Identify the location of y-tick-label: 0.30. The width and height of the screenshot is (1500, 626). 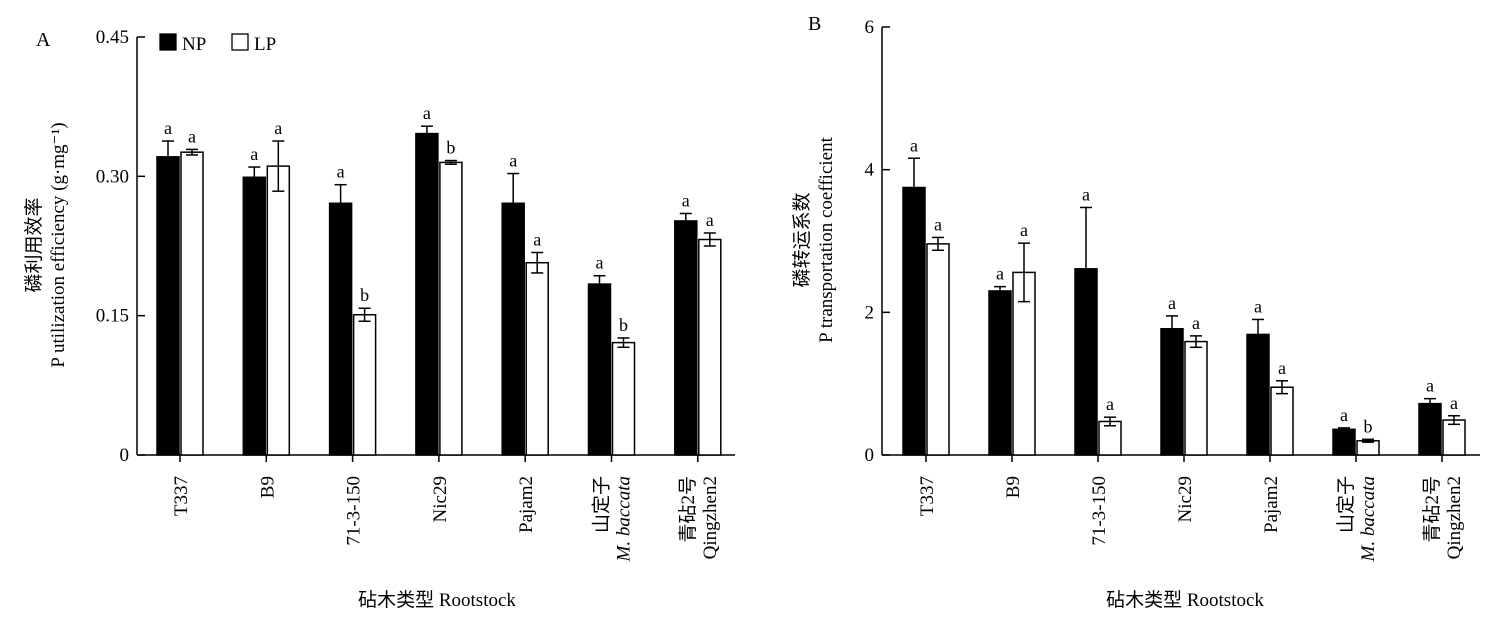
(112, 176).